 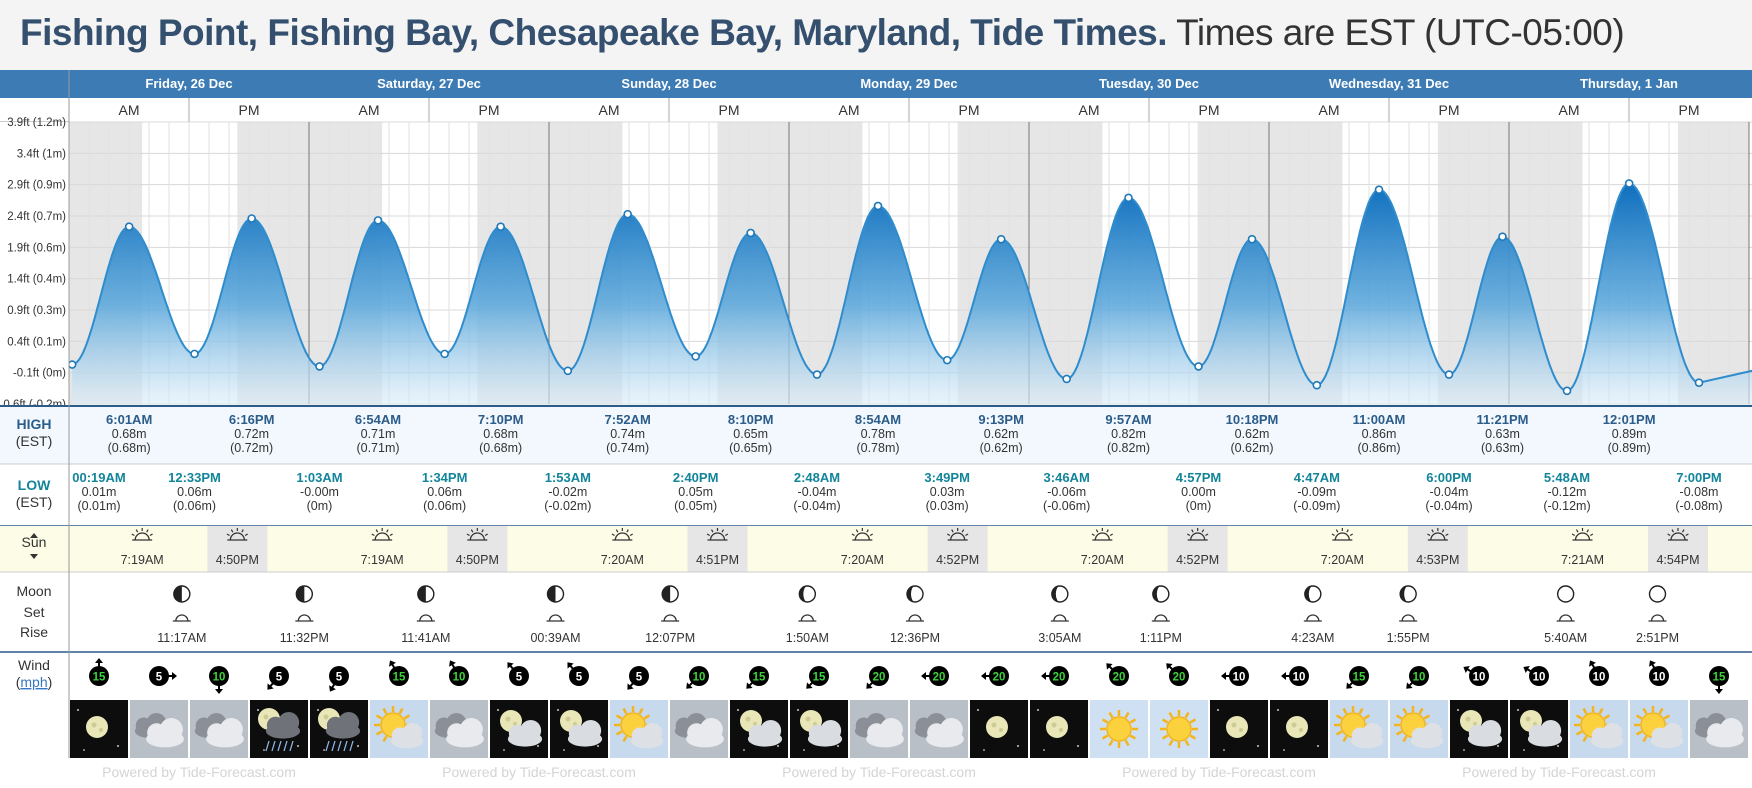 What do you see at coordinates (1057, 727) in the screenshot?
I see `moon-ball` at bounding box center [1057, 727].